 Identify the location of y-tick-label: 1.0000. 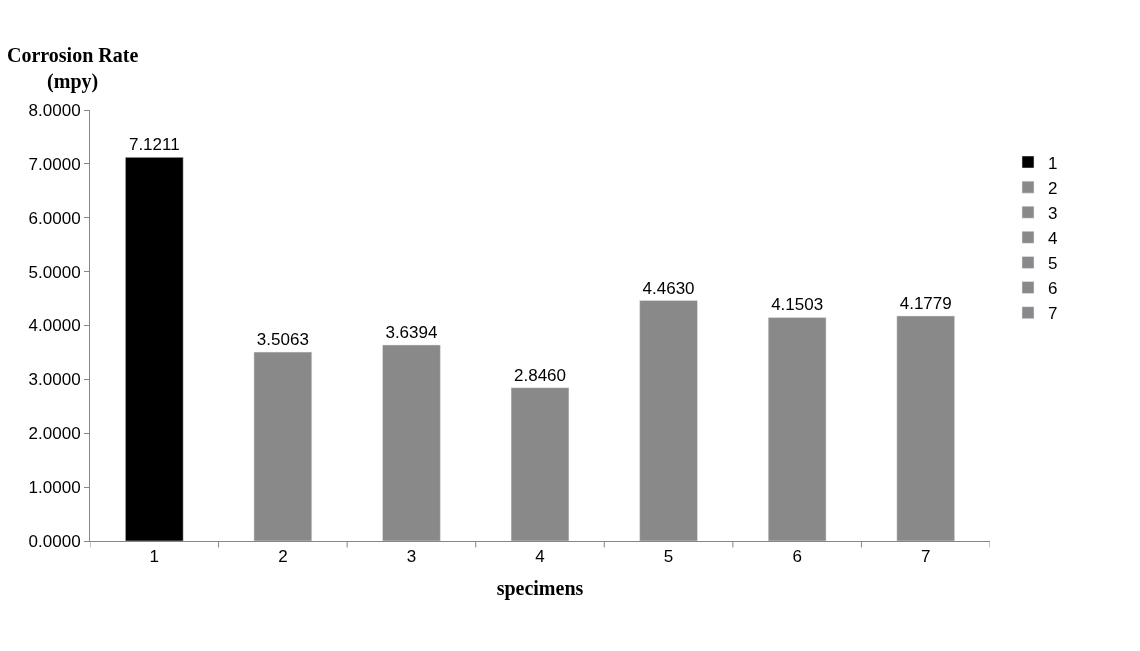
(54, 488).